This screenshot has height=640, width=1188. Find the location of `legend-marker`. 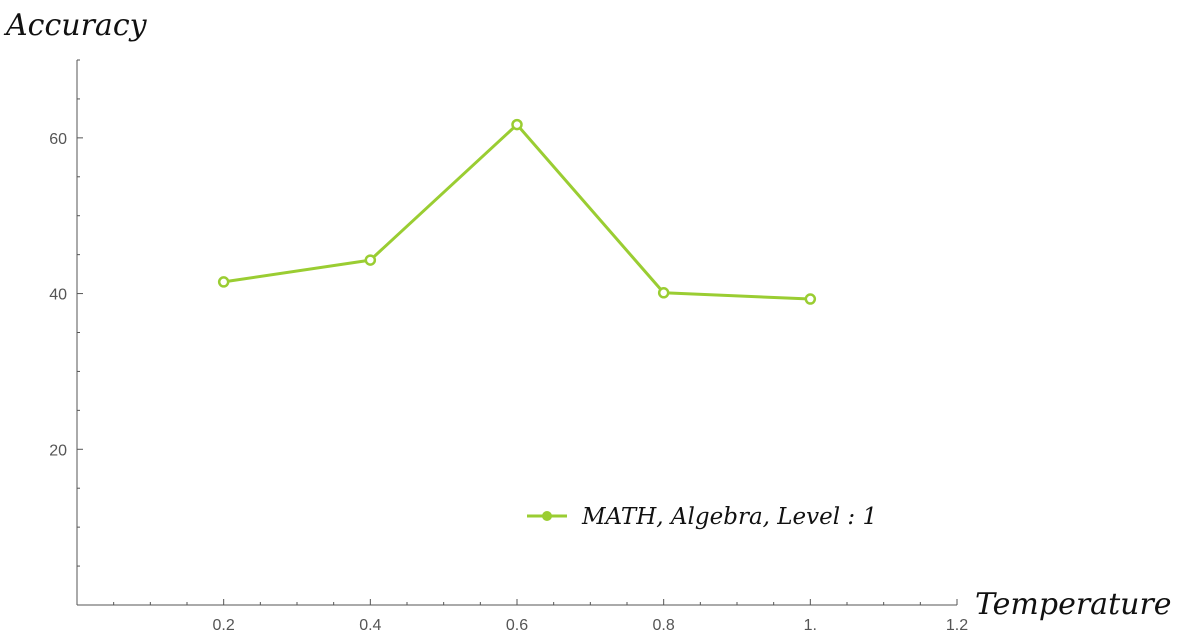

legend-marker is located at coordinates (547, 516).